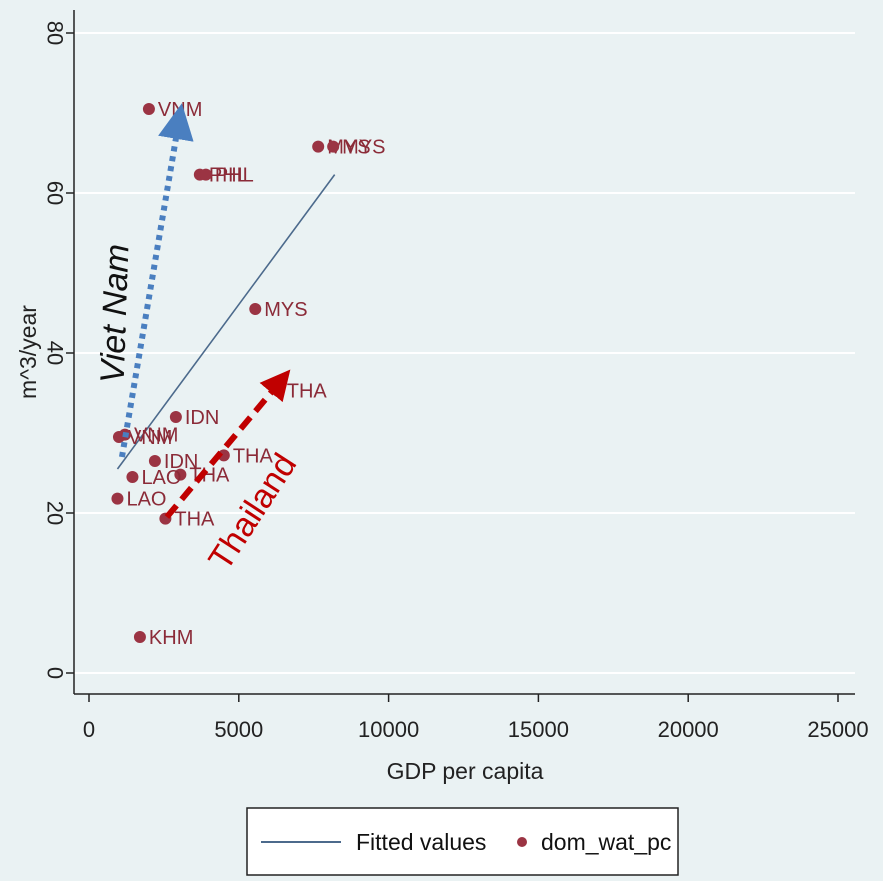 The image size is (883, 881). I want to click on x-axis-title: GDP per capita, so click(465, 771).